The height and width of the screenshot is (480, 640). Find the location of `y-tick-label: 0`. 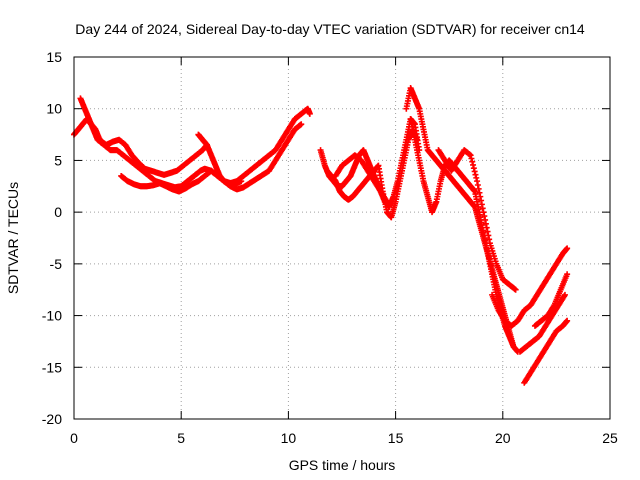

y-tick-label: 0 is located at coordinates (58, 212).